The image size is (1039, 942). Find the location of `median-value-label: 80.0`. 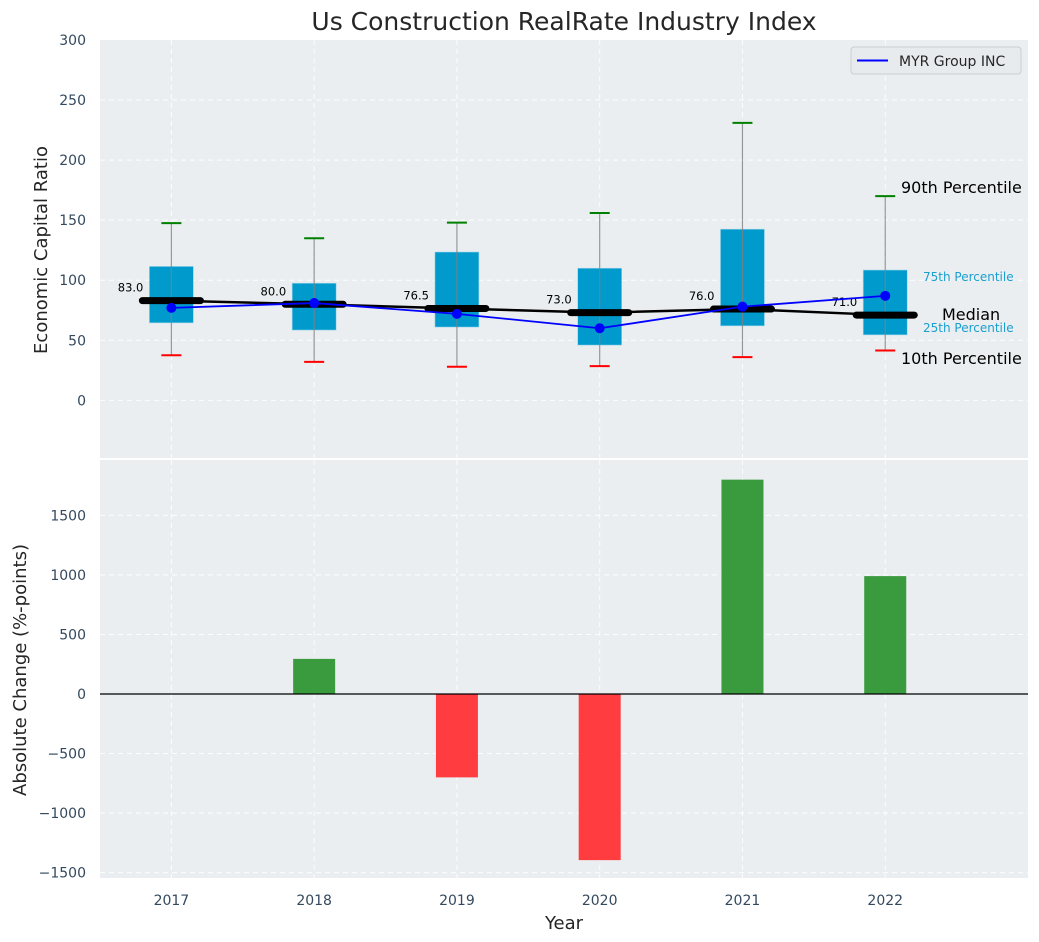

median-value-label: 80.0 is located at coordinates (274, 291).